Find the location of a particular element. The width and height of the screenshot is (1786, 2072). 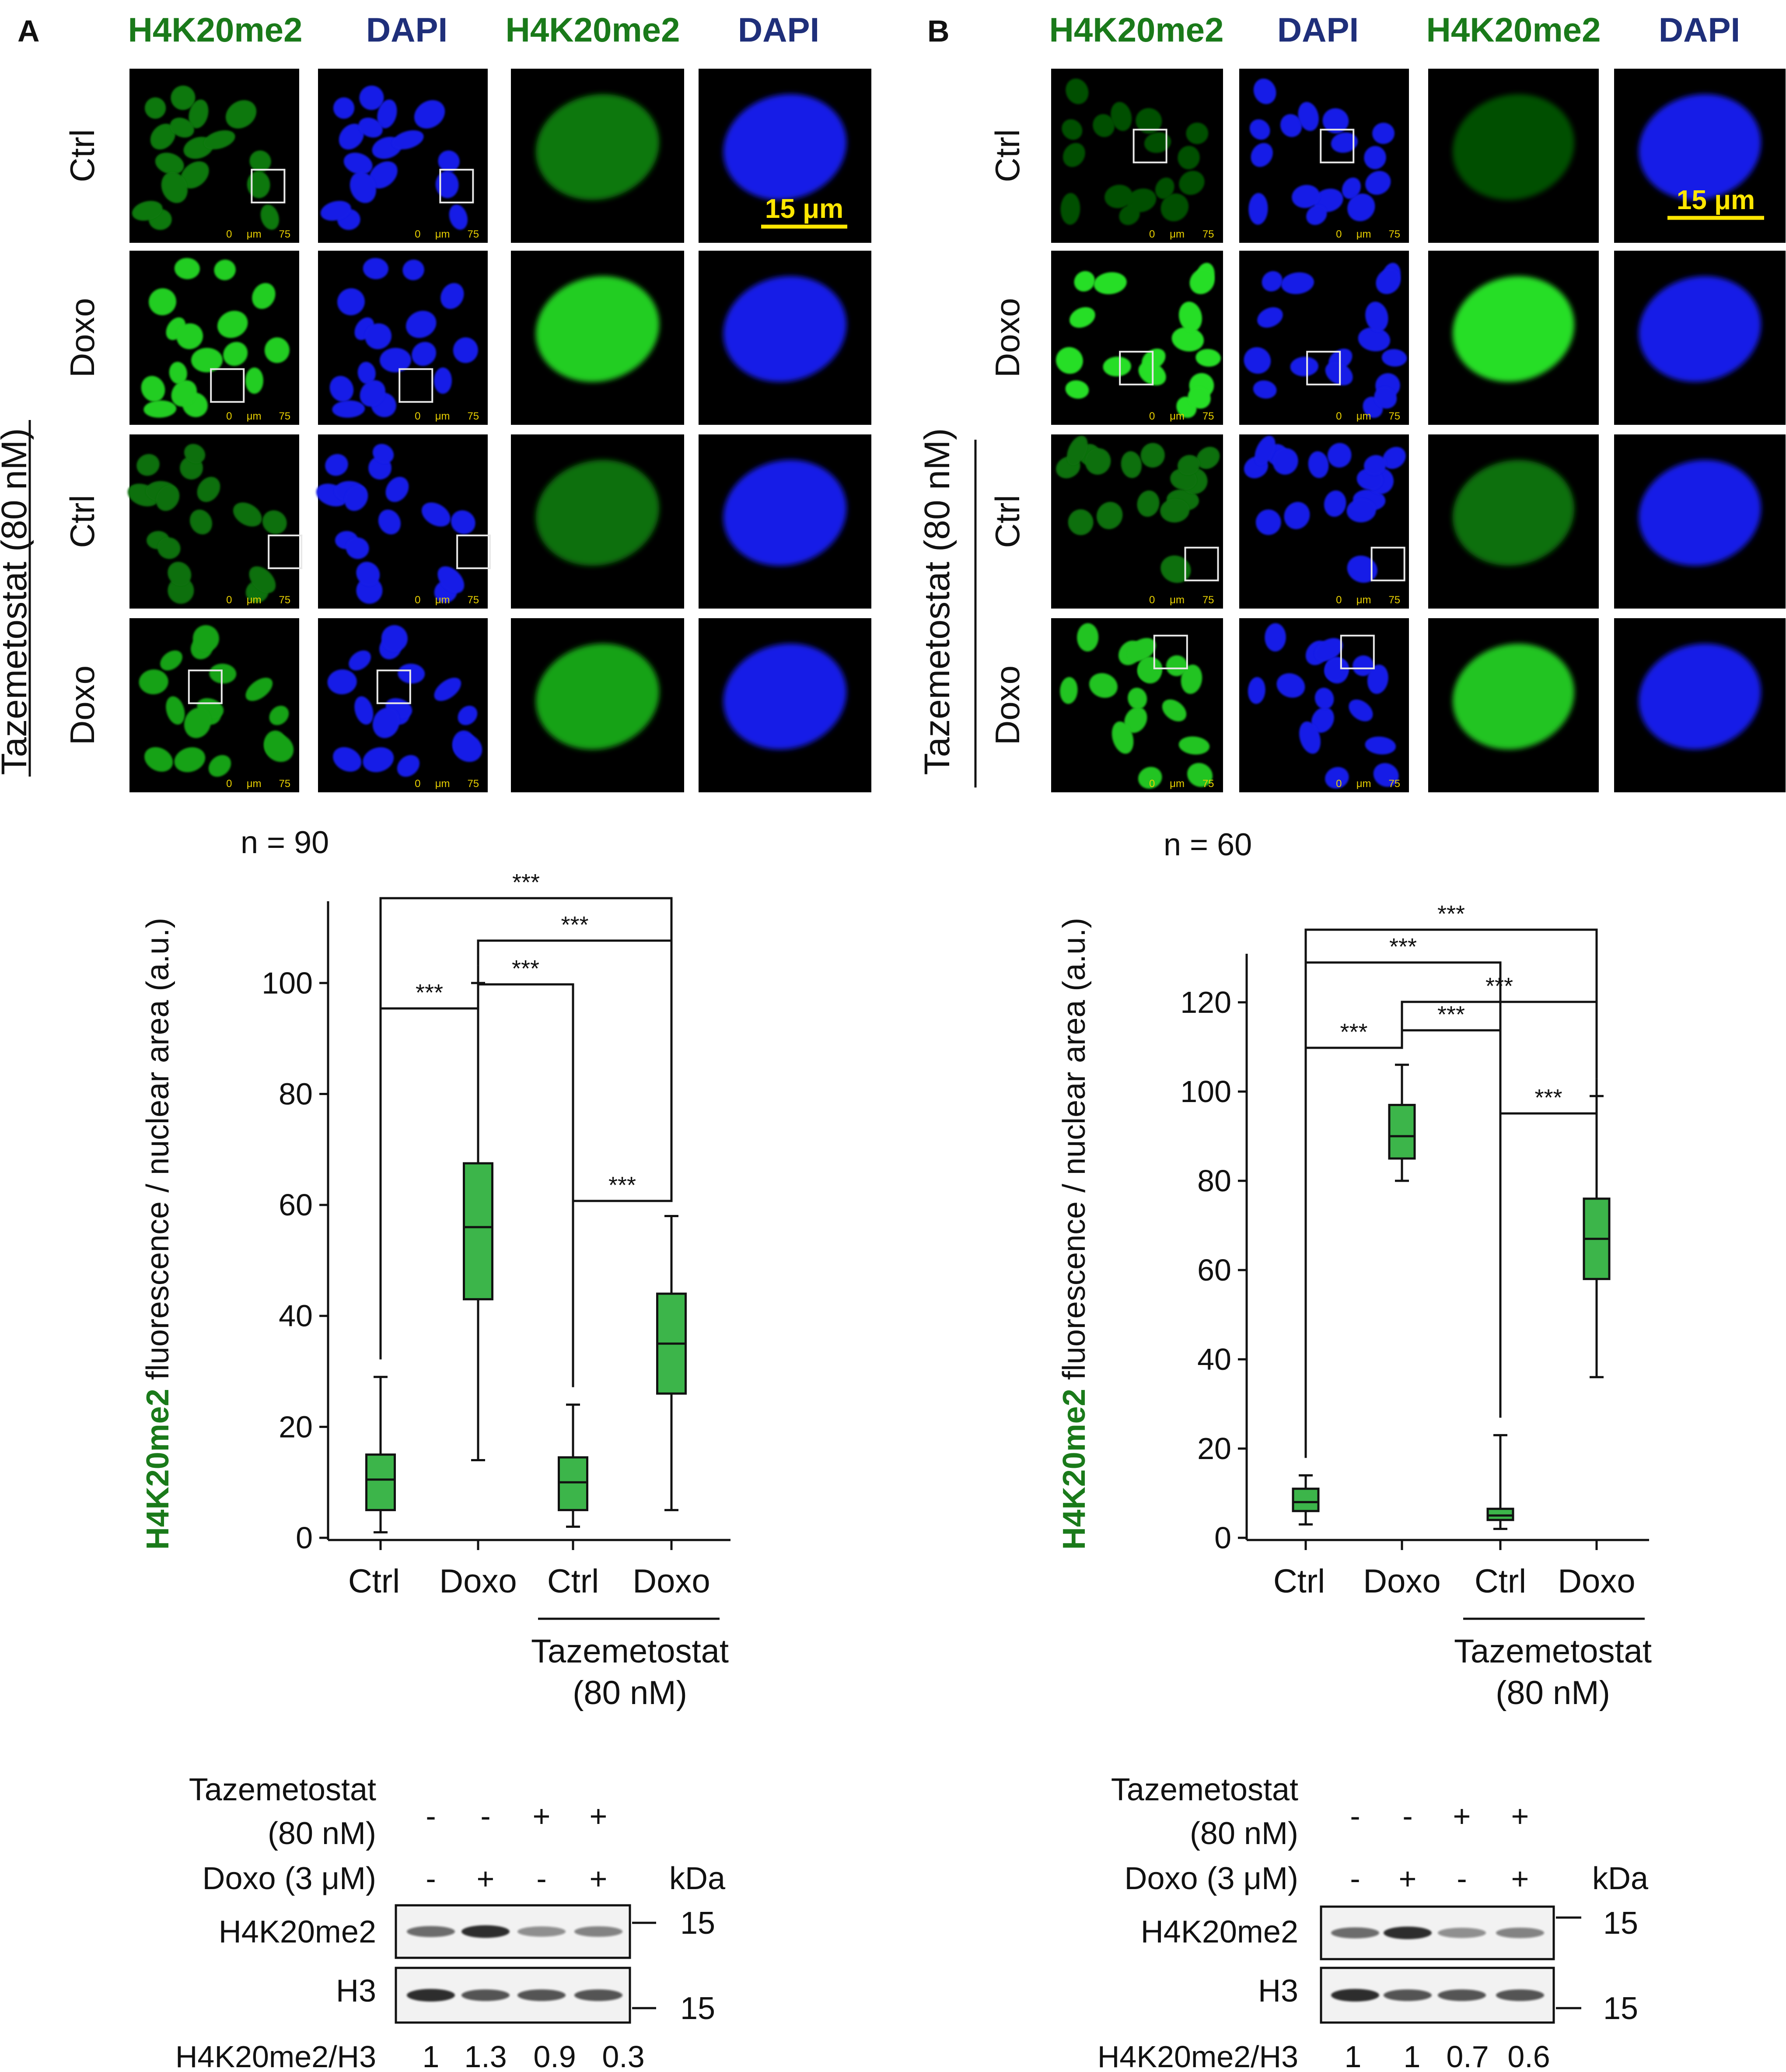

x-category-label: Doxo is located at coordinates (1401, 1581).